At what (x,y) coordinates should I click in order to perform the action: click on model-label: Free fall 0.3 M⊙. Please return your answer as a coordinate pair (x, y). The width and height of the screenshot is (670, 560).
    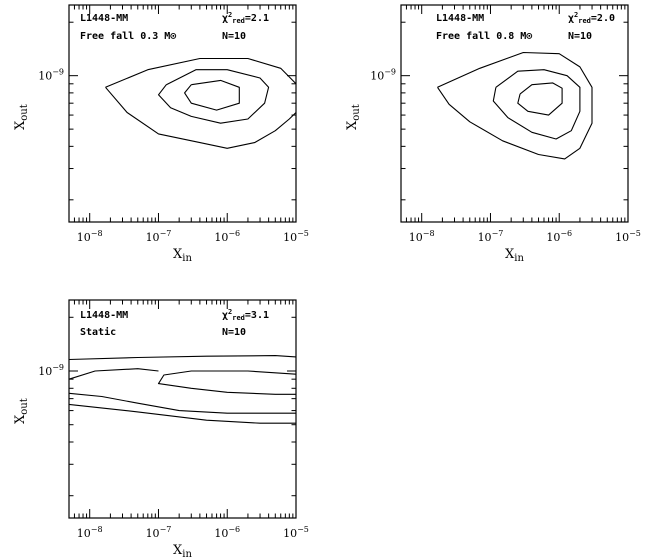
    Looking at the image, I should click on (128, 36).